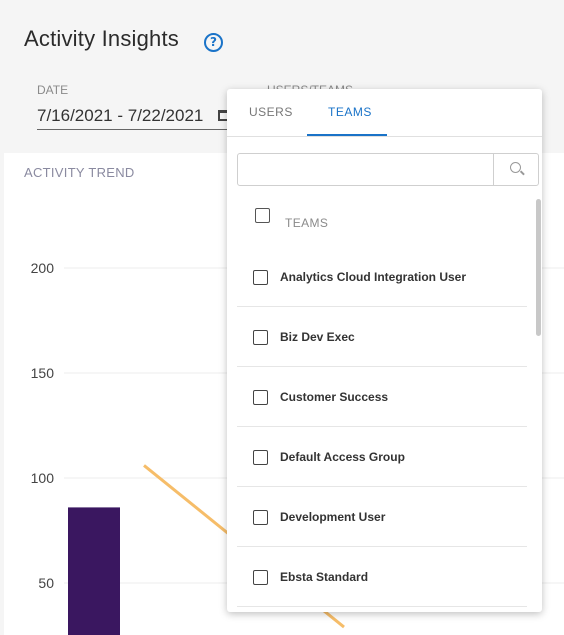 The height and width of the screenshot is (635, 564). I want to click on date-range-input: 7/16/2021 - 7/22/2021, so click(134, 116).